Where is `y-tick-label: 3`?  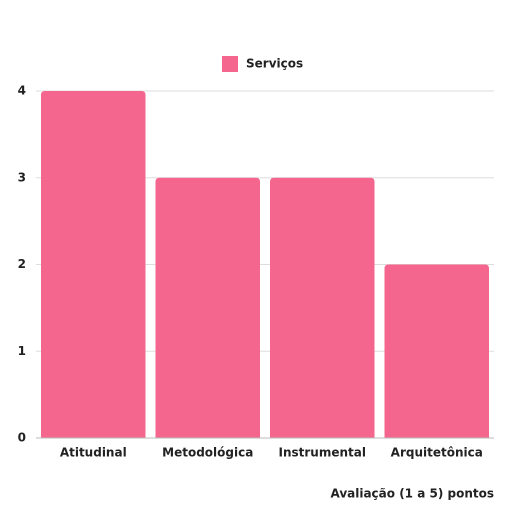 y-tick-label: 3 is located at coordinates (22, 177).